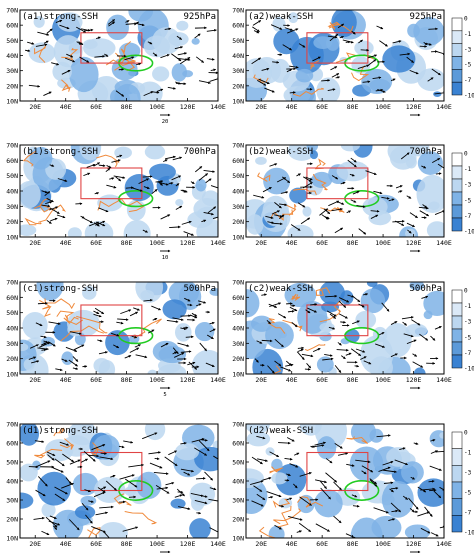  What do you see at coordinates (414, 243) in the screenshot?
I see `x-tick-label: 120E` at bounding box center [414, 243].